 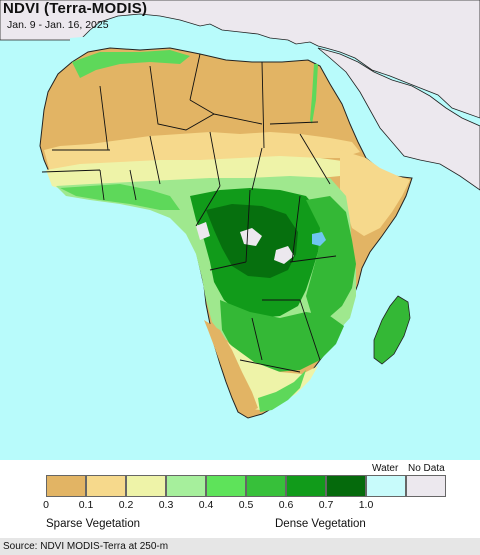 What do you see at coordinates (231, 367) in the screenshot?
I see `namib-kalahari-dry` at bounding box center [231, 367].